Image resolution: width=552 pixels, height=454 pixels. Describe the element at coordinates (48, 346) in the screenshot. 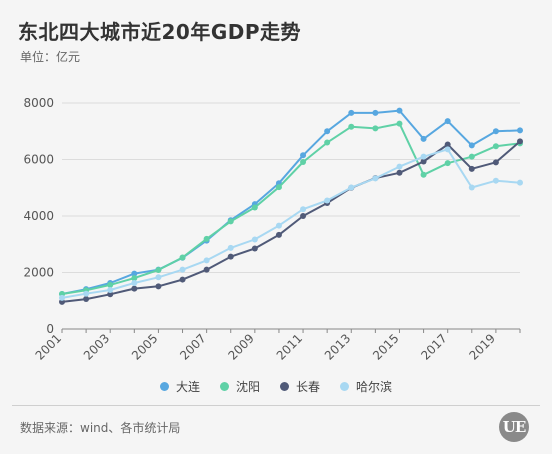

I see `x-tick-label: 2001` at that location.